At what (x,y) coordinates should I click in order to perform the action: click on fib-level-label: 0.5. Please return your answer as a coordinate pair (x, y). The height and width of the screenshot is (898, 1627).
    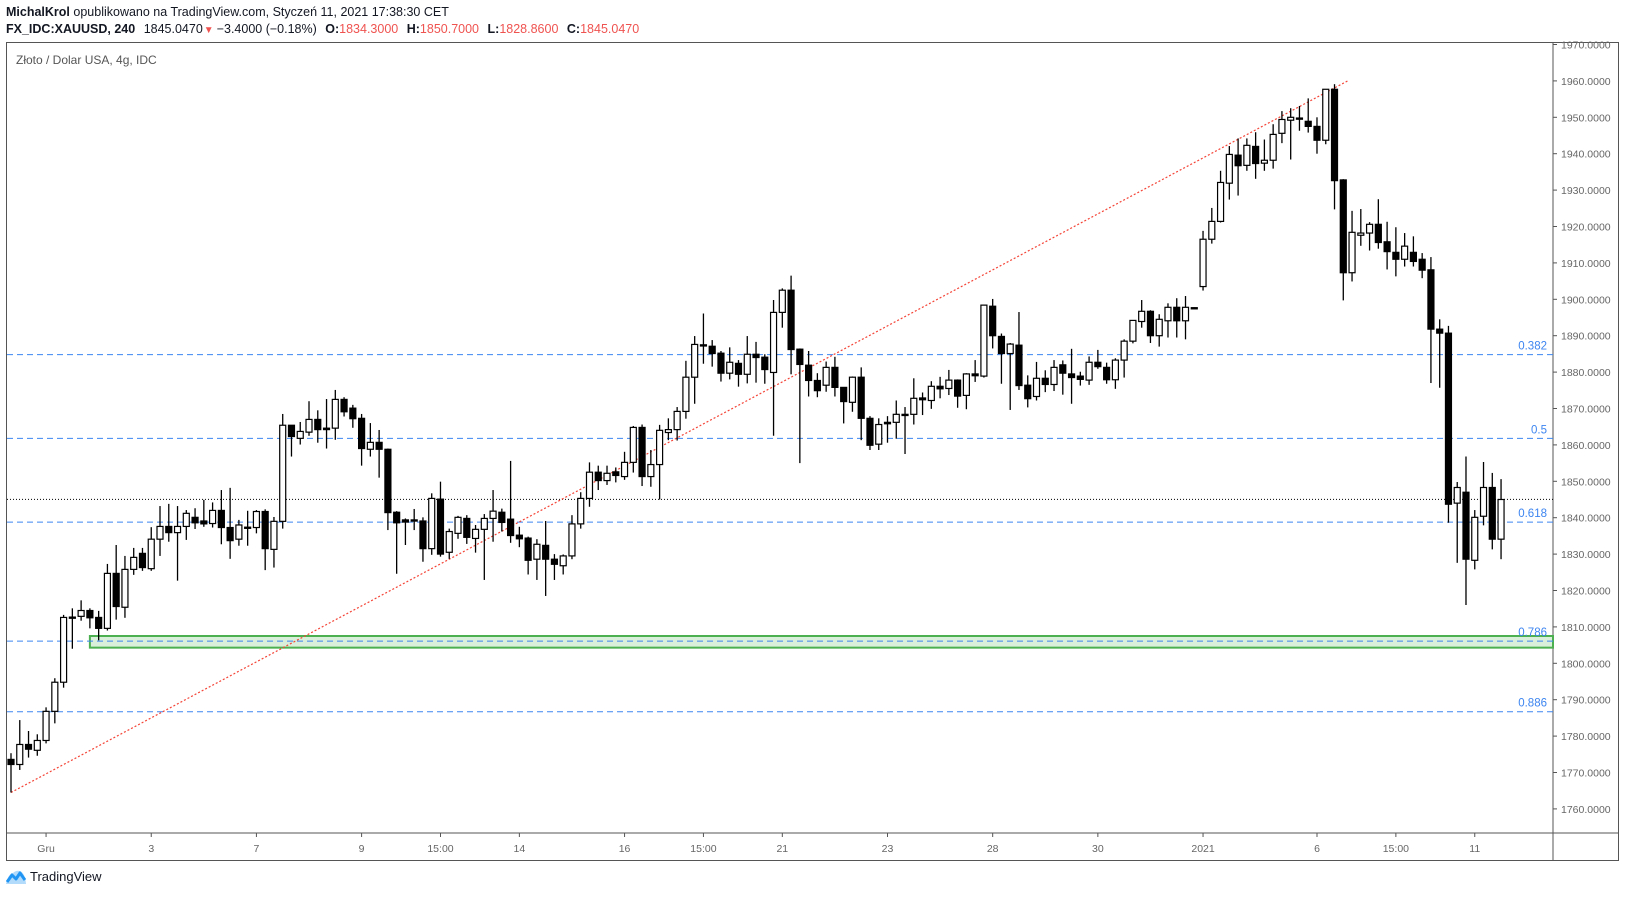
    Looking at the image, I should click on (1539, 430).